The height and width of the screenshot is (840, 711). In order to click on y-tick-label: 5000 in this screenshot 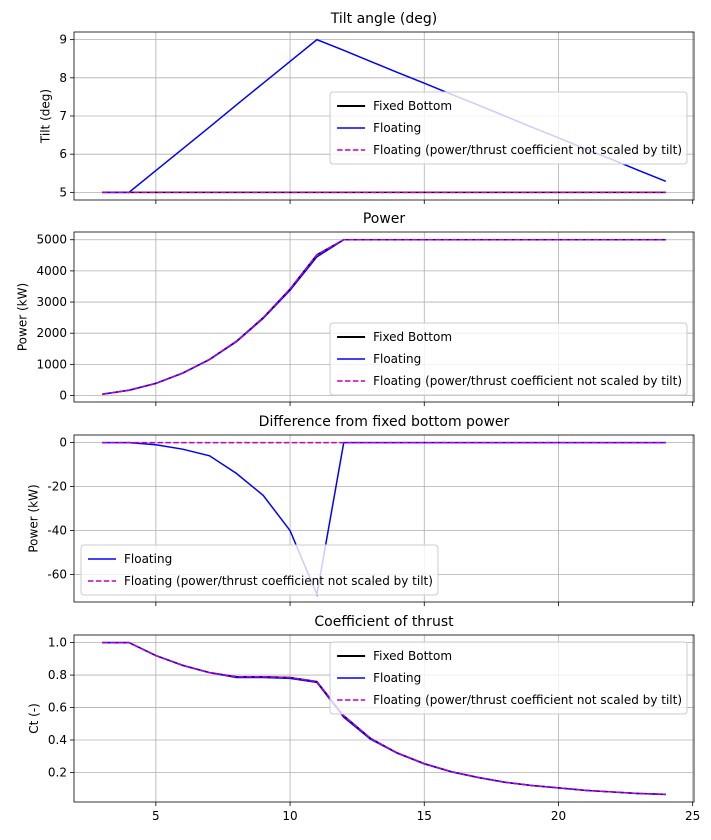, I will do `click(51, 240)`.